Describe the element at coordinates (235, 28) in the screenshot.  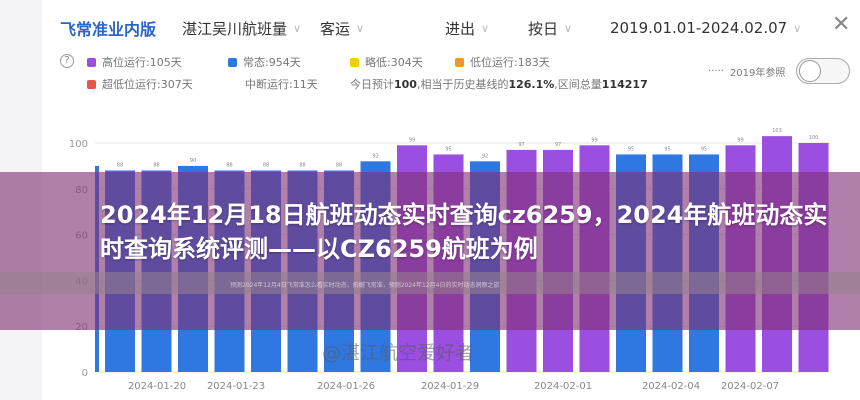
I see `airport-label: 湛江吴川航班量` at that location.